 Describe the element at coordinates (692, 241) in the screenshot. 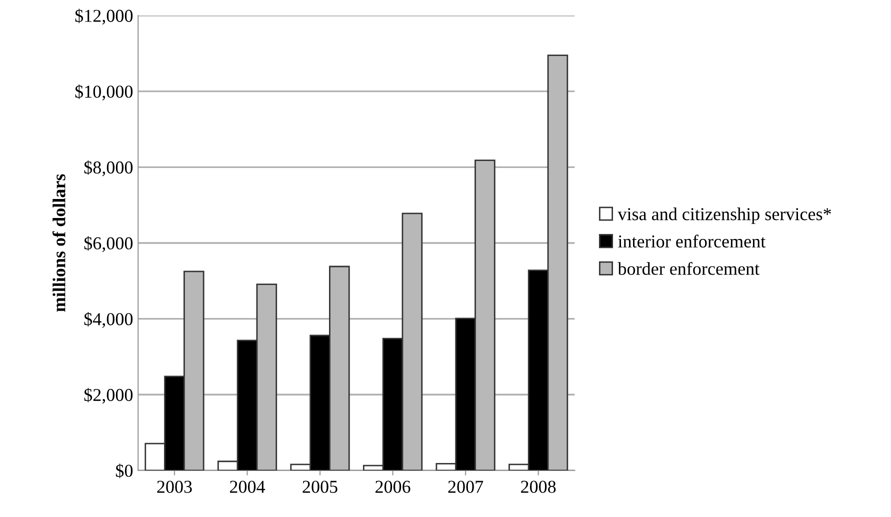

I see `legend-label: interior enforcement` at that location.